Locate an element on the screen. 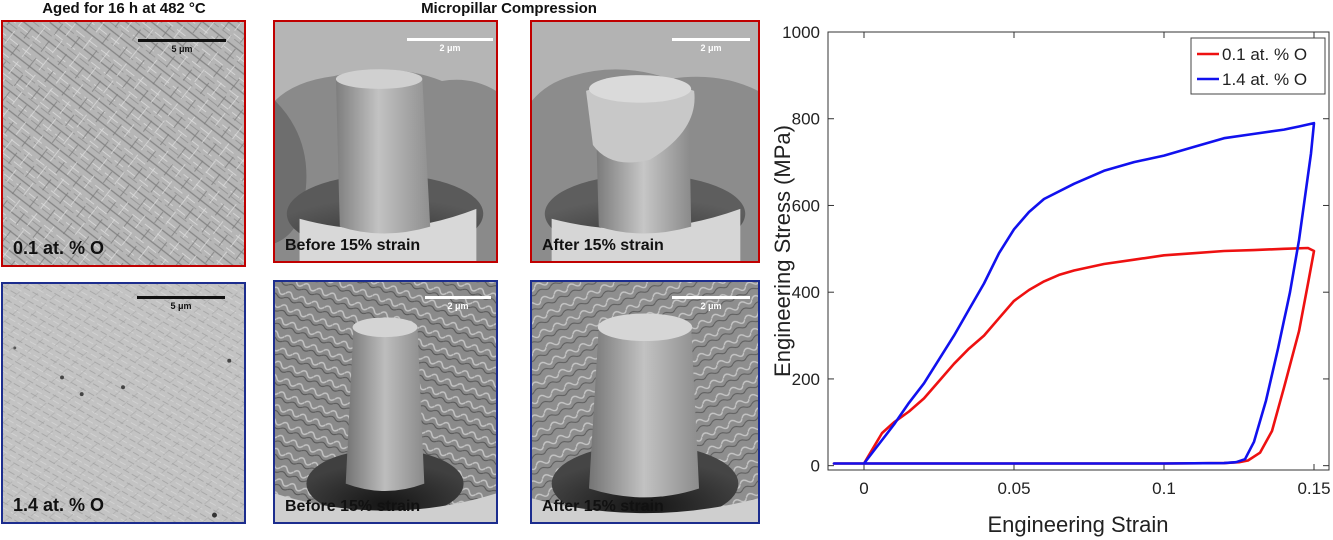 The width and height of the screenshot is (1333, 540). microstructure-low-oxygen-panel: 5 μm 0.1 at. % O is located at coordinates (123, 143).